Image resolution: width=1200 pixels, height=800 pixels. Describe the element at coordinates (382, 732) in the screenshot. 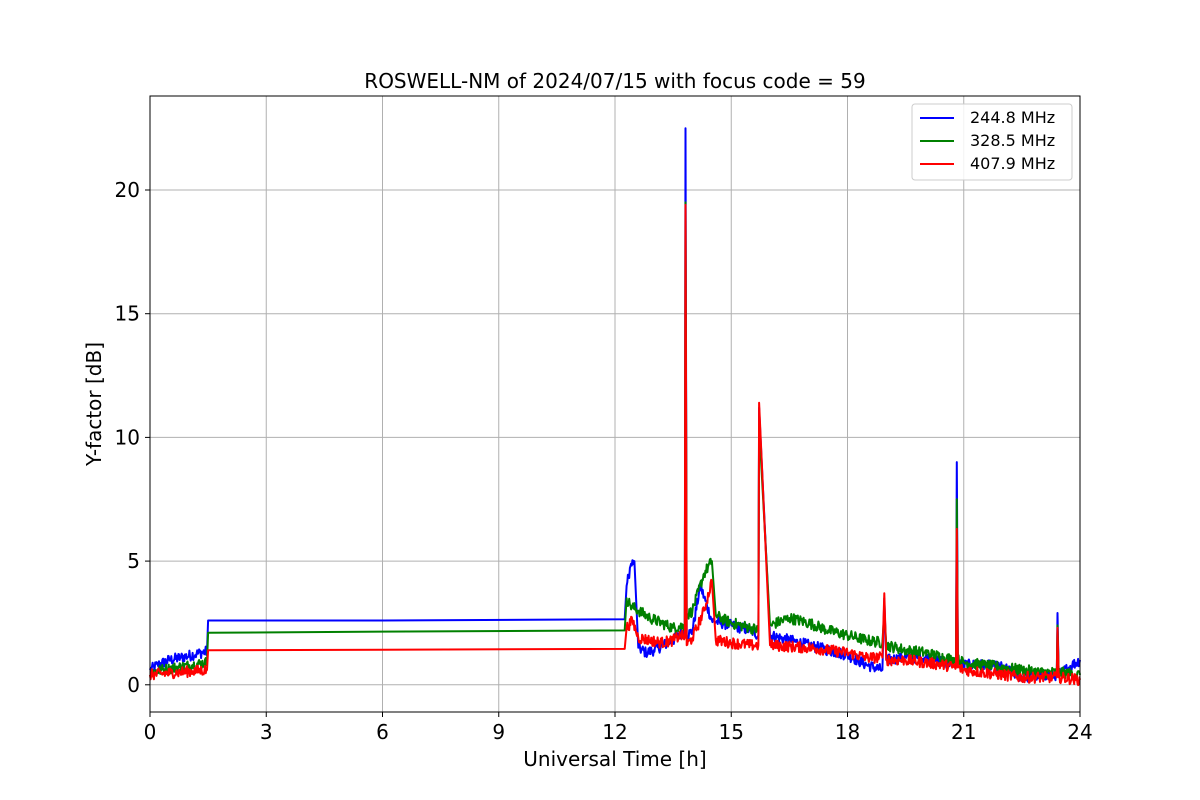

I see `x-tick-label: 6` at that location.